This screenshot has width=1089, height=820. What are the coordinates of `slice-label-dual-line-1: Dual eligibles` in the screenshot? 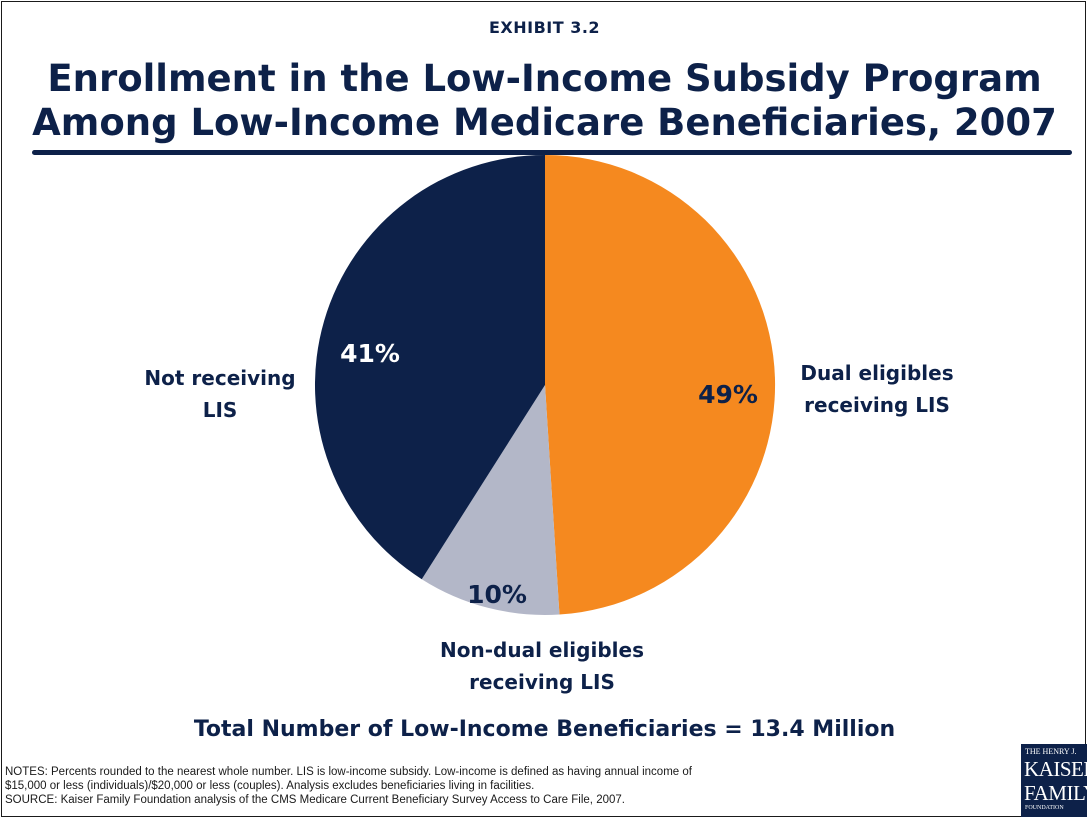 It's located at (876, 373).